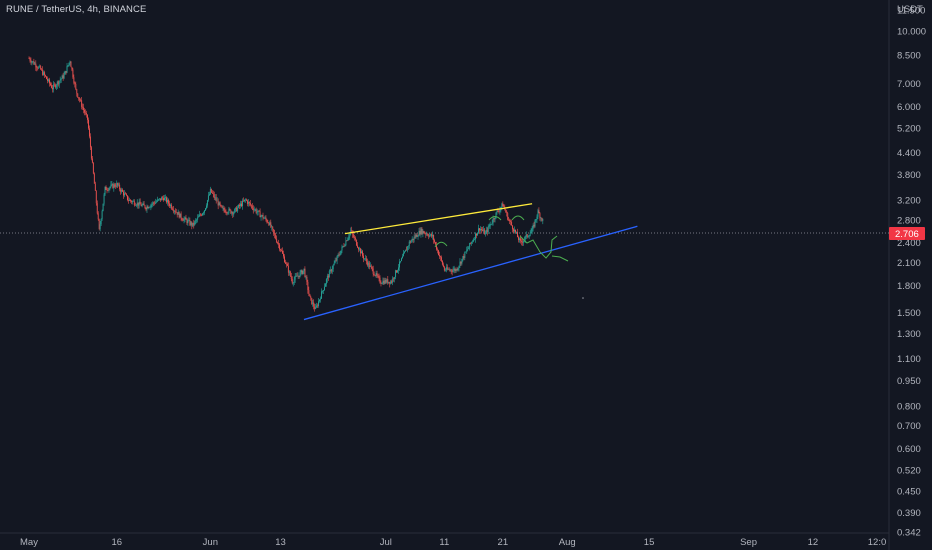  Describe the element at coordinates (910, 9) in the screenshot. I see `price-axis-unit: USDT` at that location.